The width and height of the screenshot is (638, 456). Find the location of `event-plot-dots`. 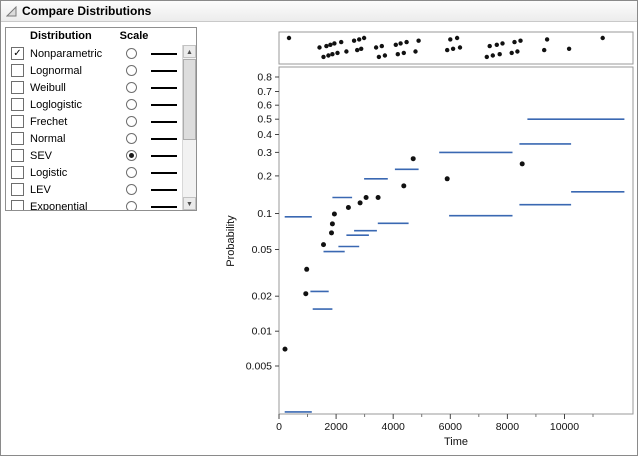

event-plot-dots is located at coordinates (445, 47).